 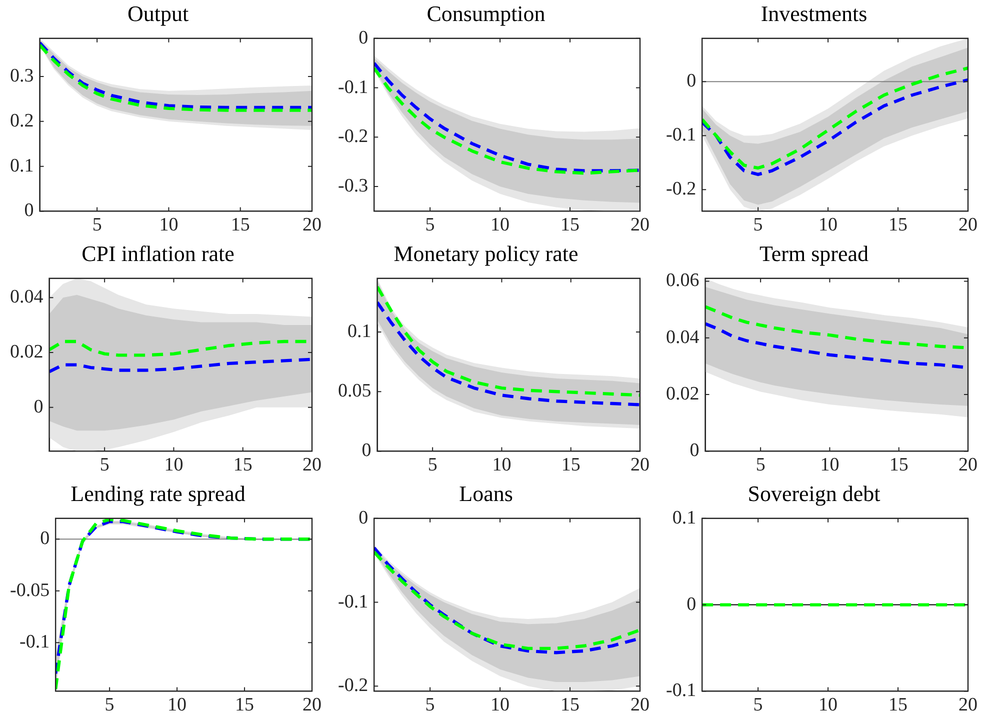 I want to click on y-tick-label: 0.2, so click(x=22, y=121).